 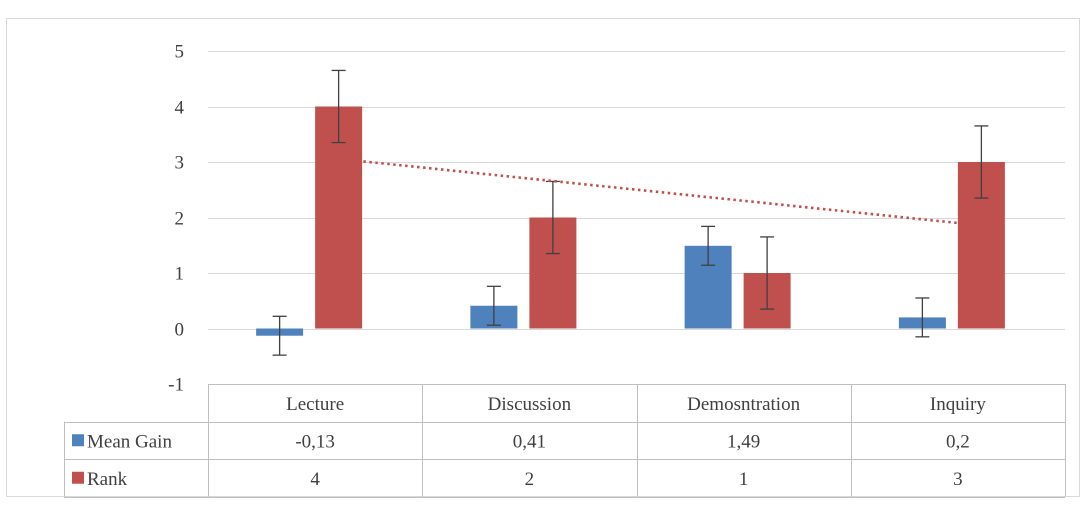 I want to click on data-label: 0,2, so click(x=958, y=441).